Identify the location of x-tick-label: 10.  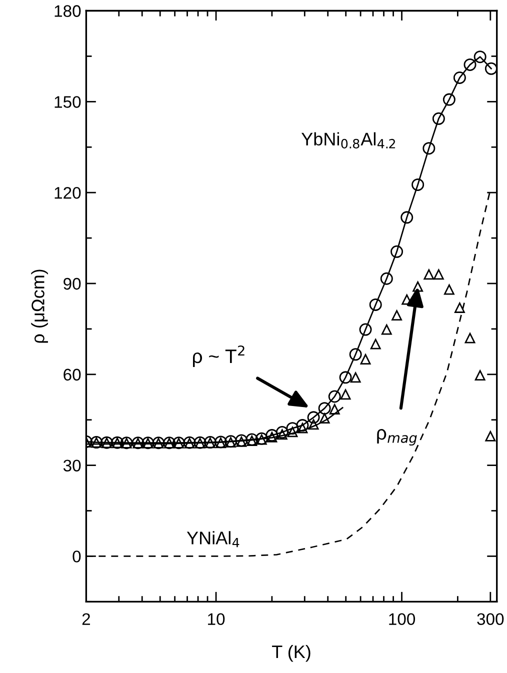
(216, 619).